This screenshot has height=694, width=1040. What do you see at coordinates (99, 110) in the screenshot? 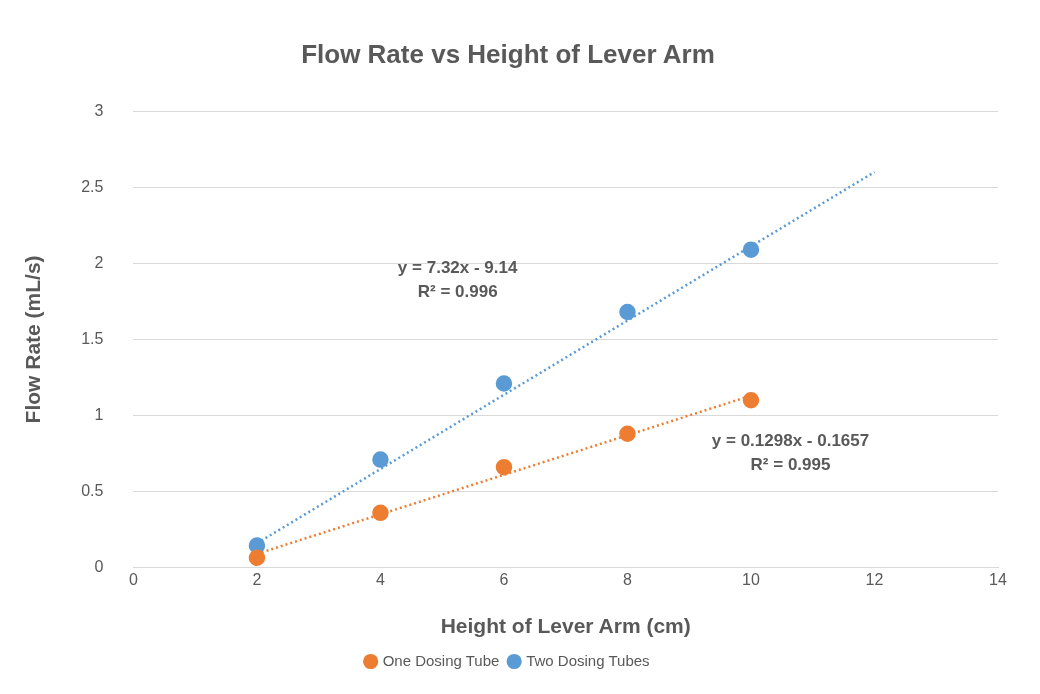
I see `y-tick-label: 3` at bounding box center [99, 110].